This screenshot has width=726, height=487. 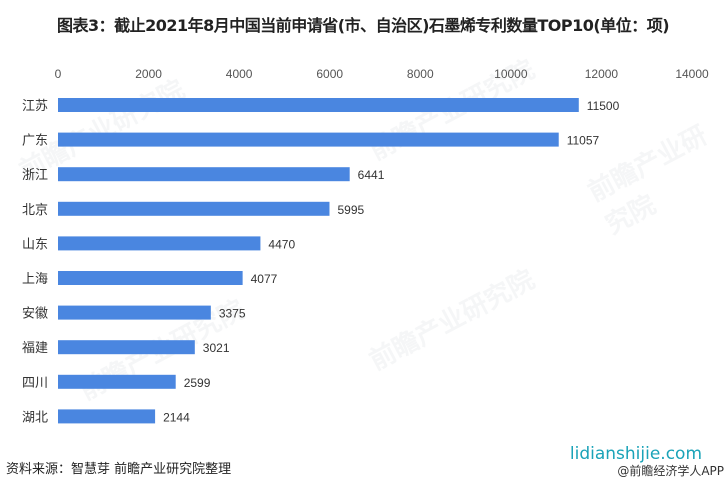 I want to click on source-note: 资料来源：智慧芽 前瞻产业研究院整理, so click(x=119, y=469).